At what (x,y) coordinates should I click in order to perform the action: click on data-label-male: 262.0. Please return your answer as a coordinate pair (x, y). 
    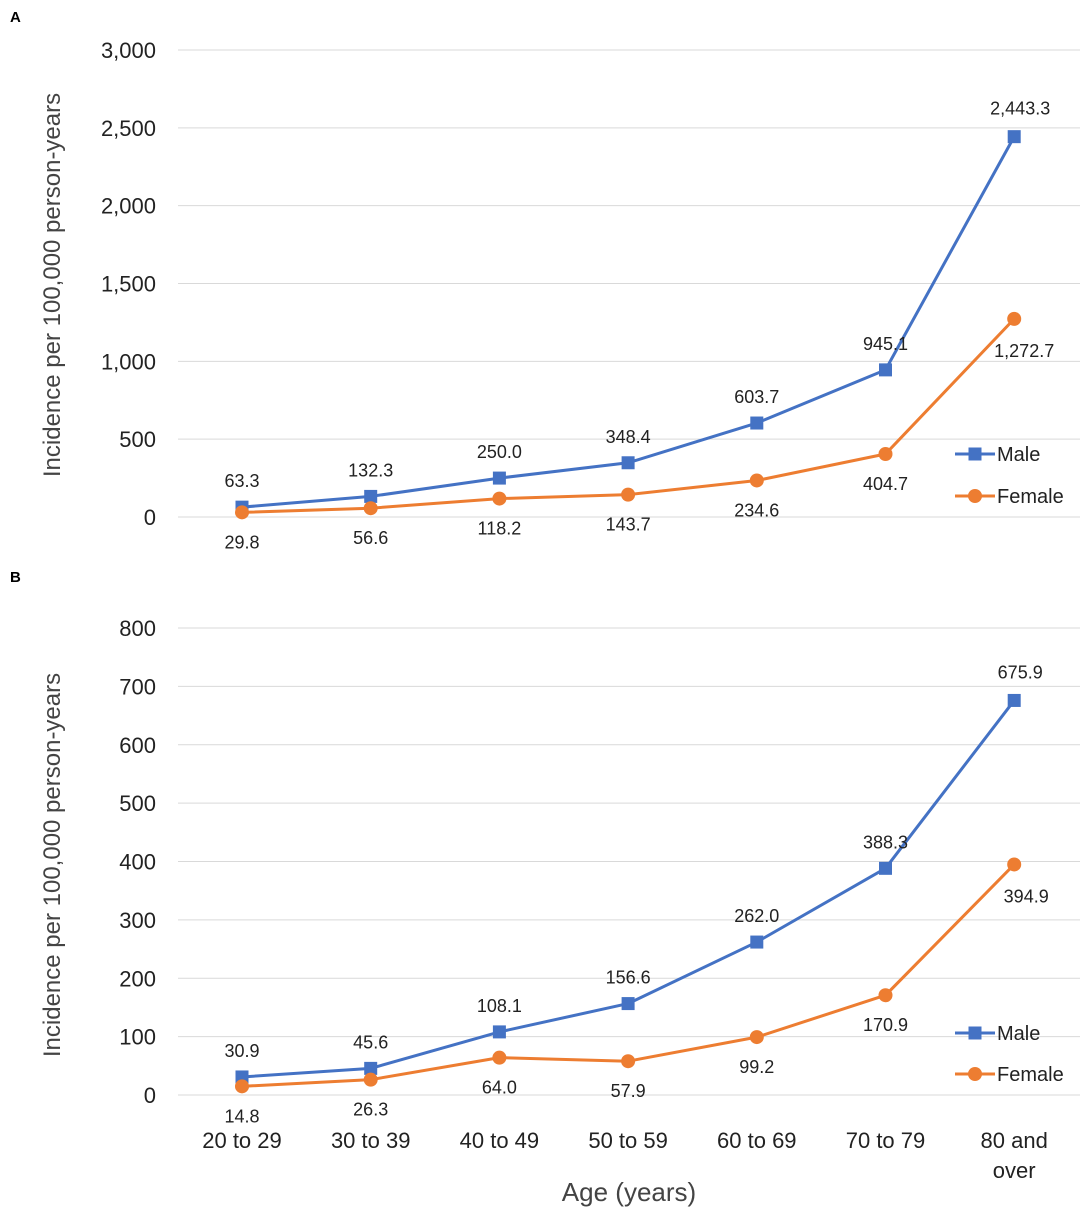
    Looking at the image, I should click on (756, 916).